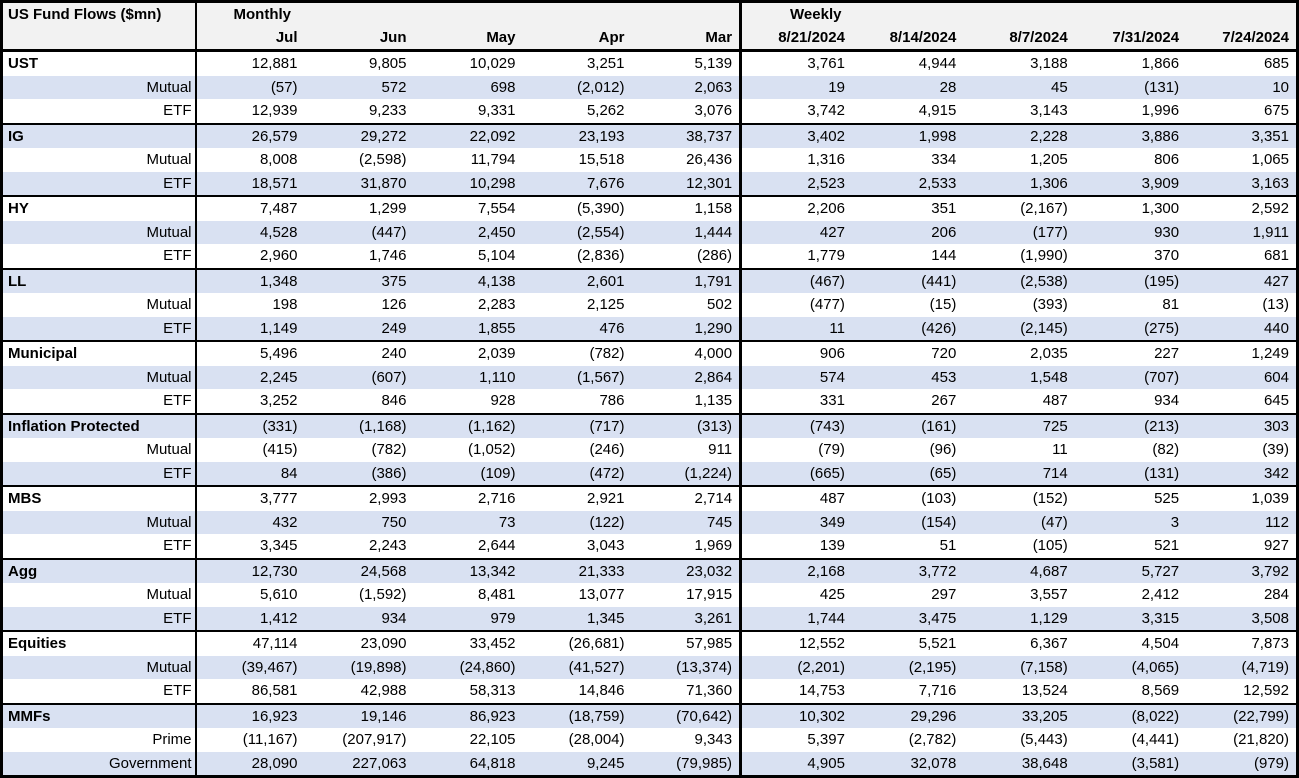 The image size is (1299, 778). What do you see at coordinates (1160, 691) in the screenshot?
I see `weekly-value-cell: 8,569` at bounding box center [1160, 691].